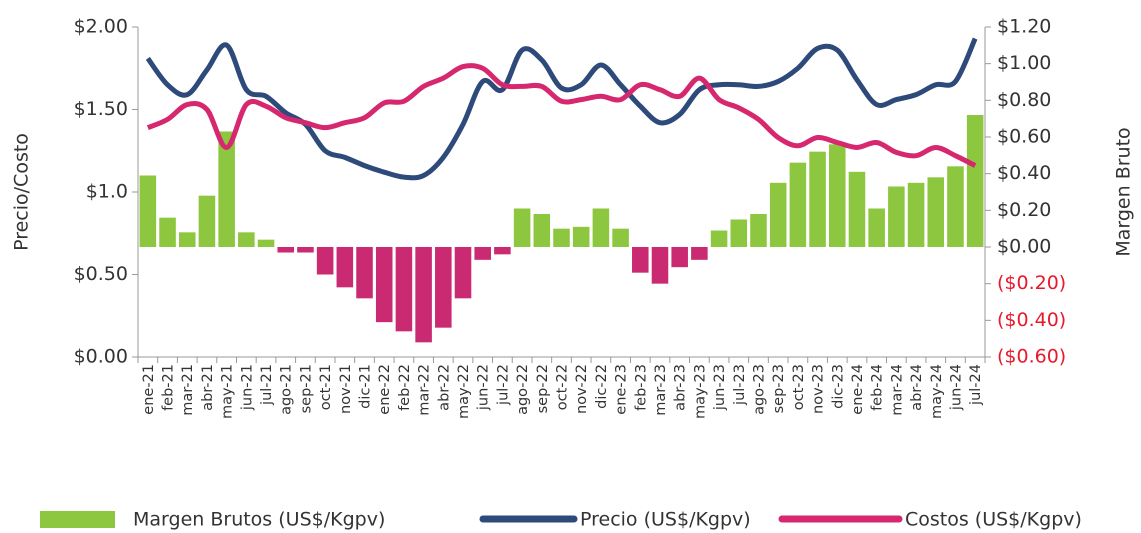 Image resolution: width=1141 pixels, height=533 pixels. Describe the element at coordinates (107, 192) in the screenshot. I see `y-tick-label: $1.0` at that location.